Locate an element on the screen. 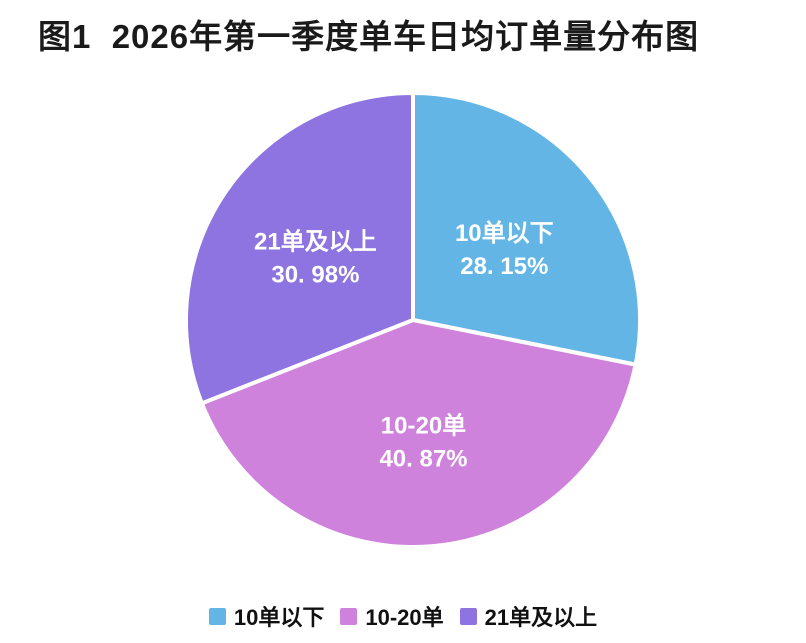 This screenshot has width=806, height=643. legend-item-2: 21单及以上 is located at coordinates (528, 616).